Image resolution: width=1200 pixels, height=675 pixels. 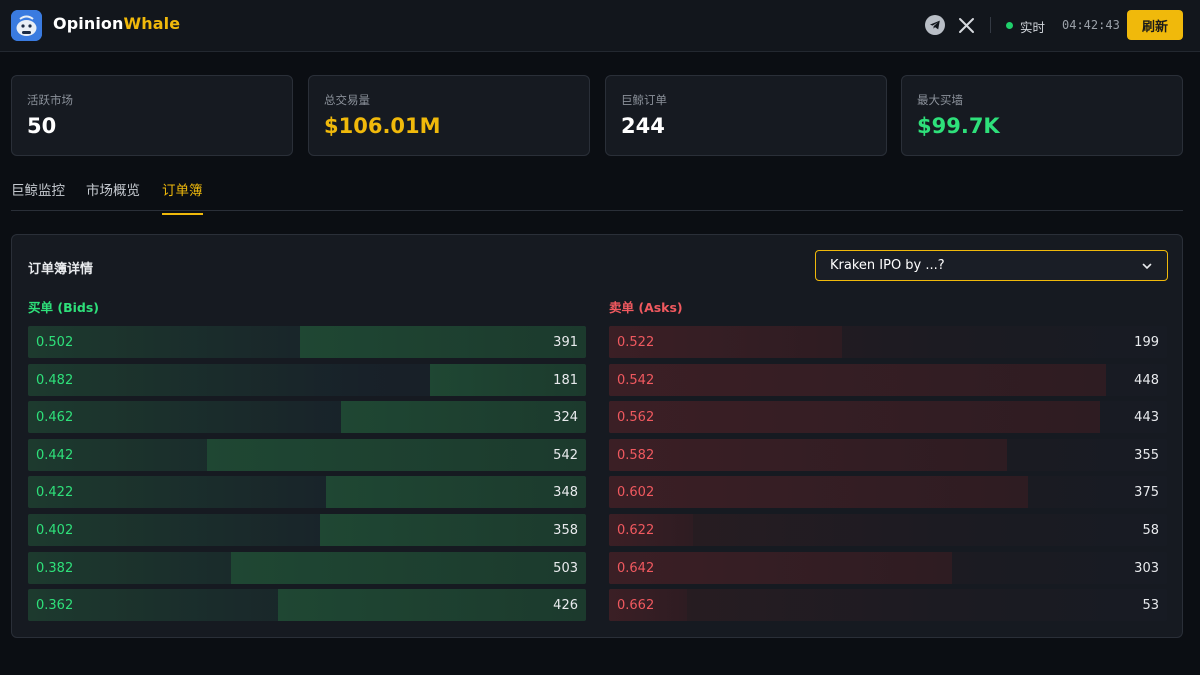 What do you see at coordinates (61, 269) in the screenshot?
I see `panel-title: 订单簿详情` at bounding box center [61, 269].